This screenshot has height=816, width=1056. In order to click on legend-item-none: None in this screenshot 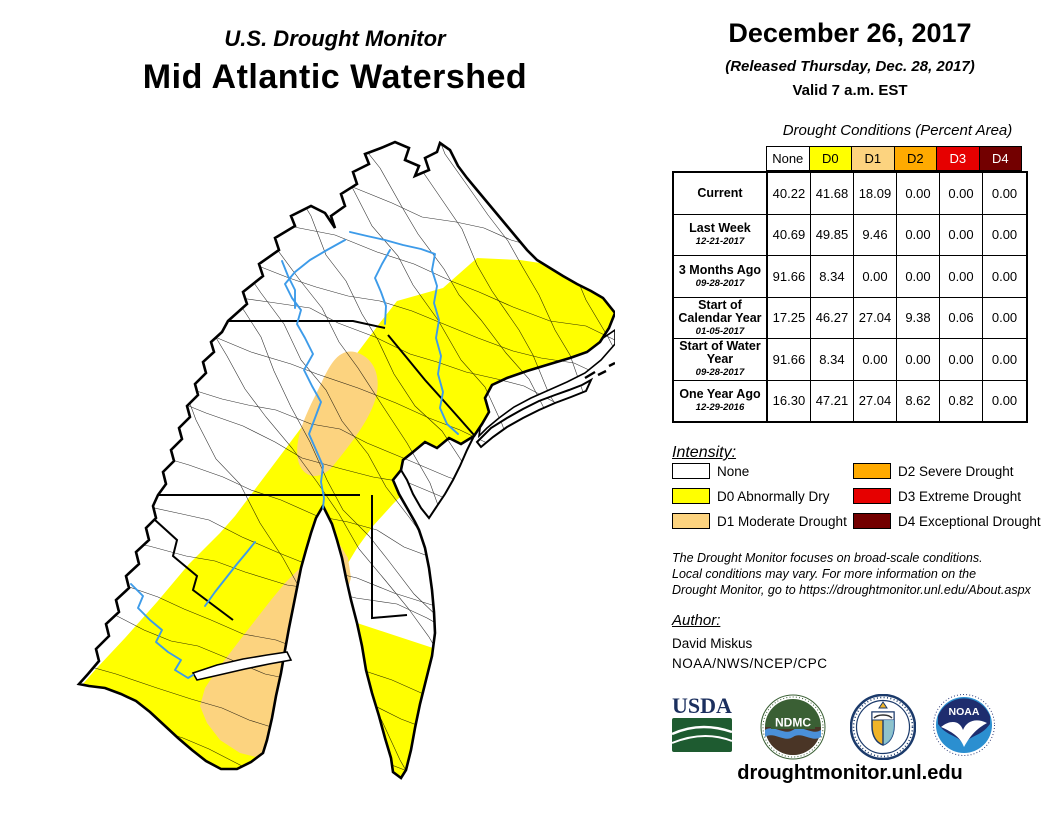, I will do `click(710, 471)`.